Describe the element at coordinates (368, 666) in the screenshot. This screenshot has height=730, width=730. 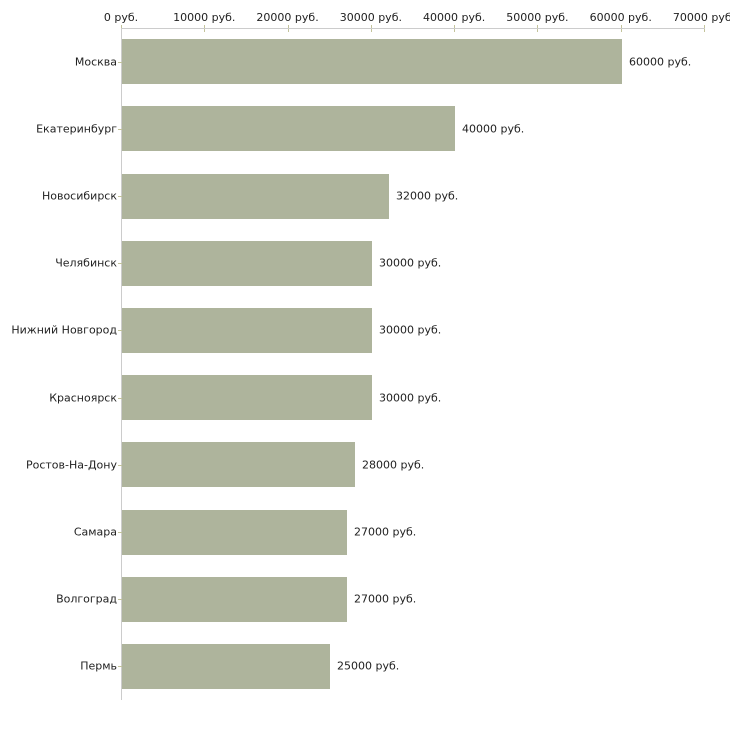
I see `value-label: 25000 руб.` at that location.